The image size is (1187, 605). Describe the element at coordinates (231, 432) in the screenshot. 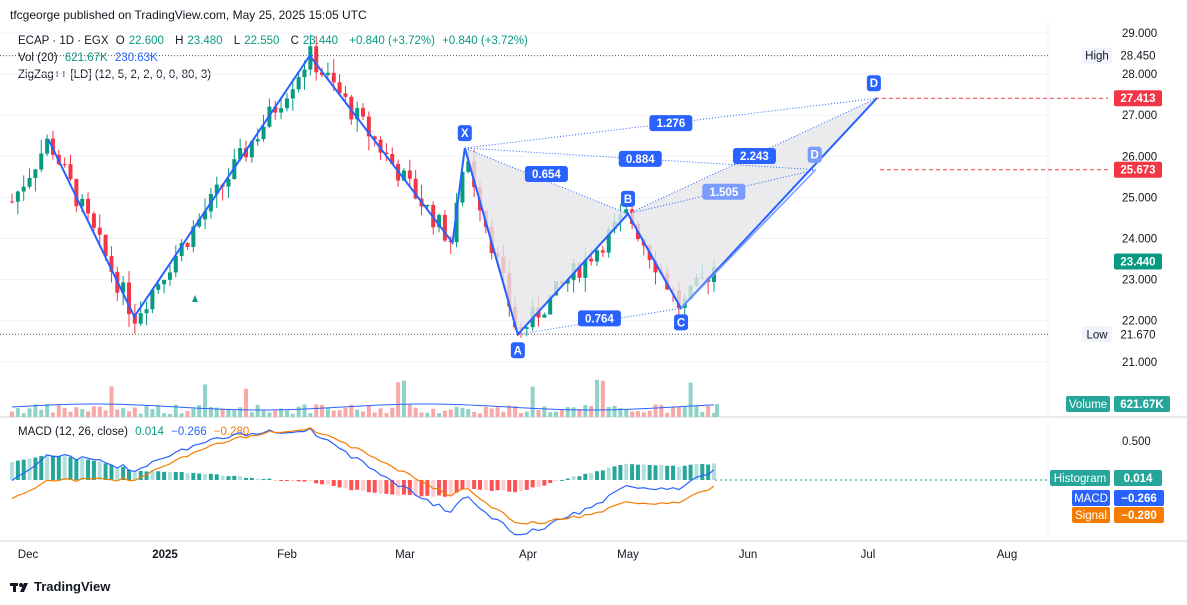

I see `macd-legend-signal: −0.280` at that location.